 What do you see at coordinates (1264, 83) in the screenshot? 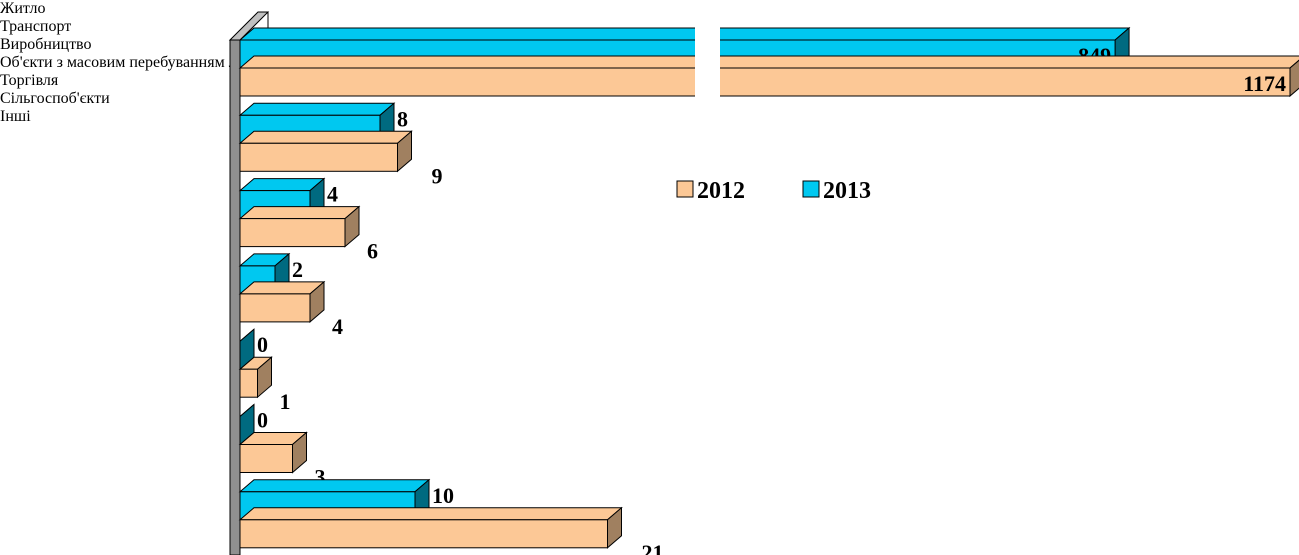
I see `value-label: 1174` at bounding box center [1264, 83].